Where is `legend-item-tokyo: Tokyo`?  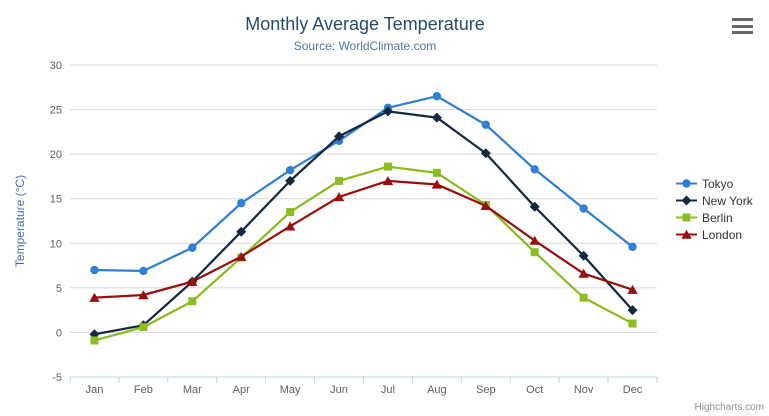
legend-item-tokyo: Tokyo is located at coordinates (714, 183).